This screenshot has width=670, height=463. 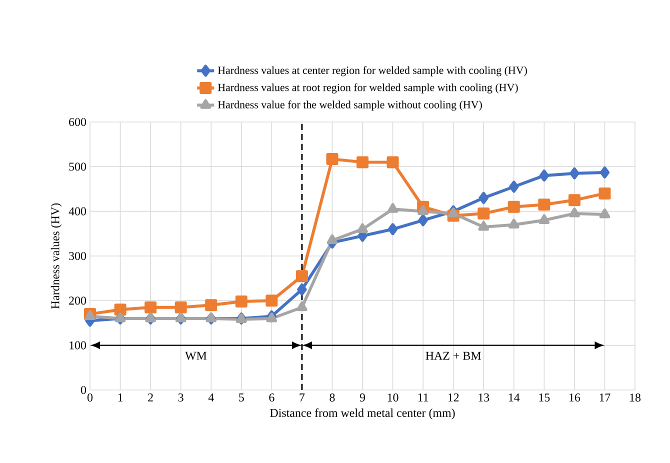 What do you see at coordinates (77, 211) in the screenshot?
I see `y-tick-label: 400` at bounding box center [77, 211].